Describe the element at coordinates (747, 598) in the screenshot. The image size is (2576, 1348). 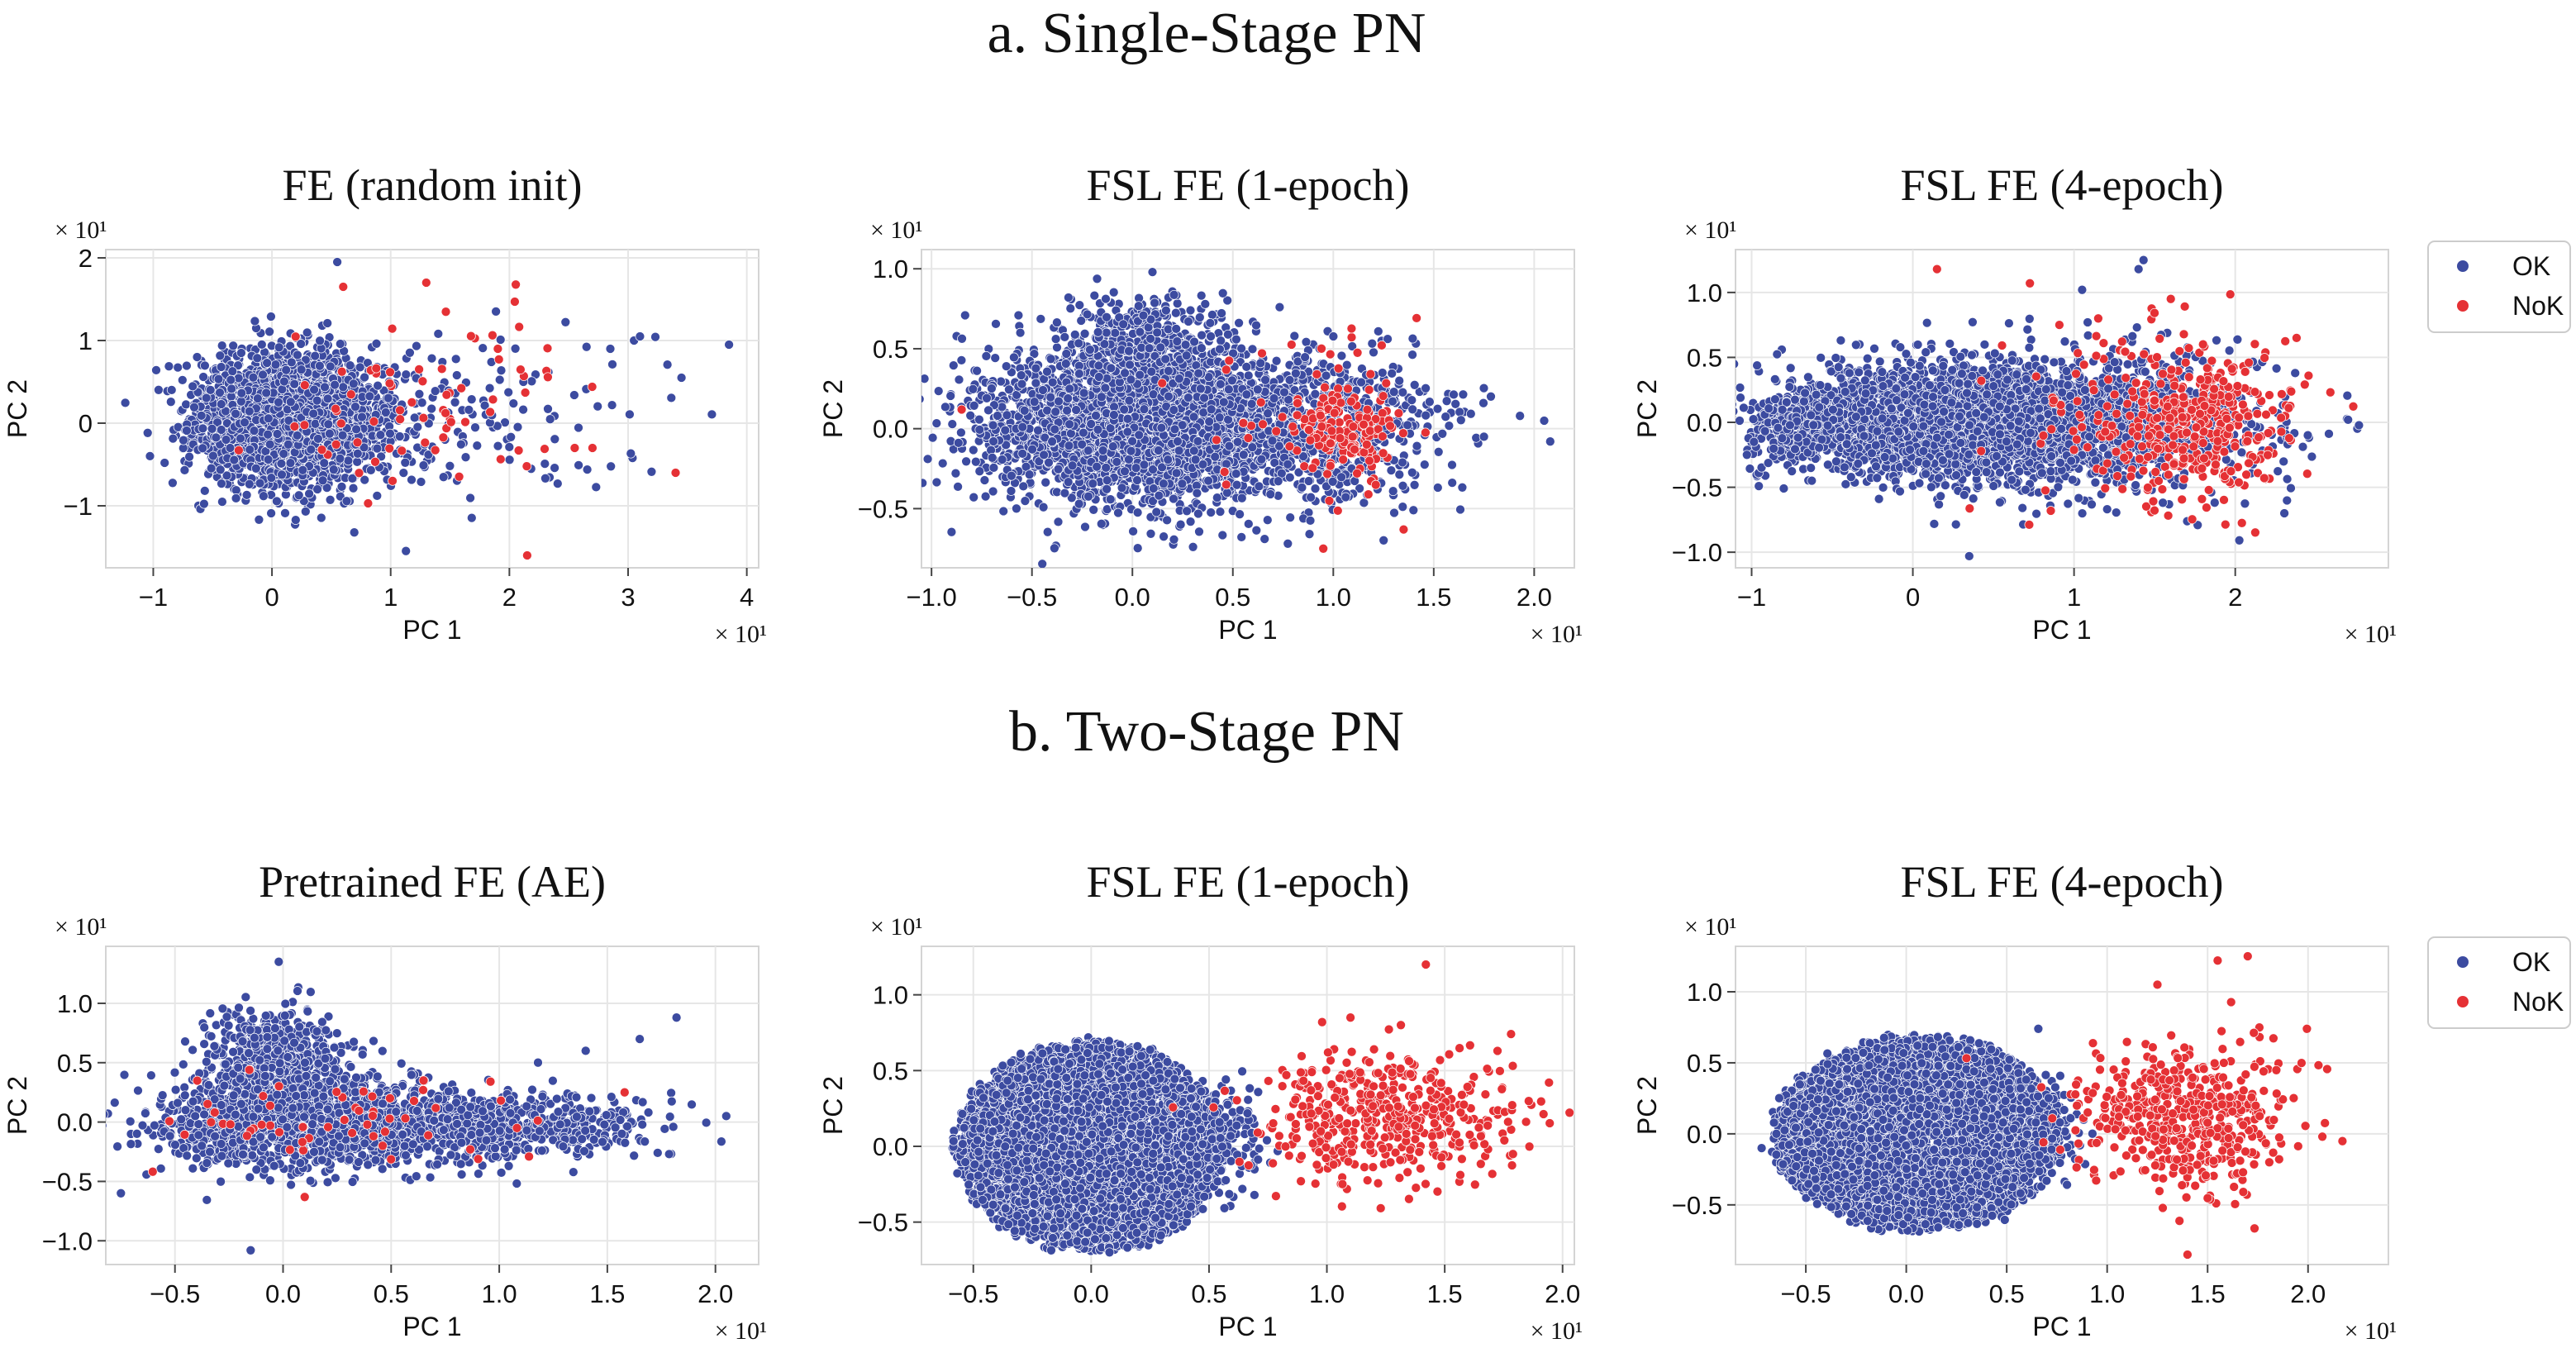
I see `x-tick-label: 4` at that location.